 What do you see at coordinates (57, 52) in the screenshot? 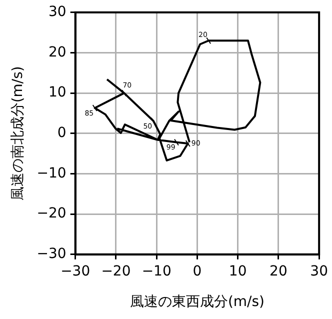
I see `y-tick-label: 20` at bounding box center [57, 52].